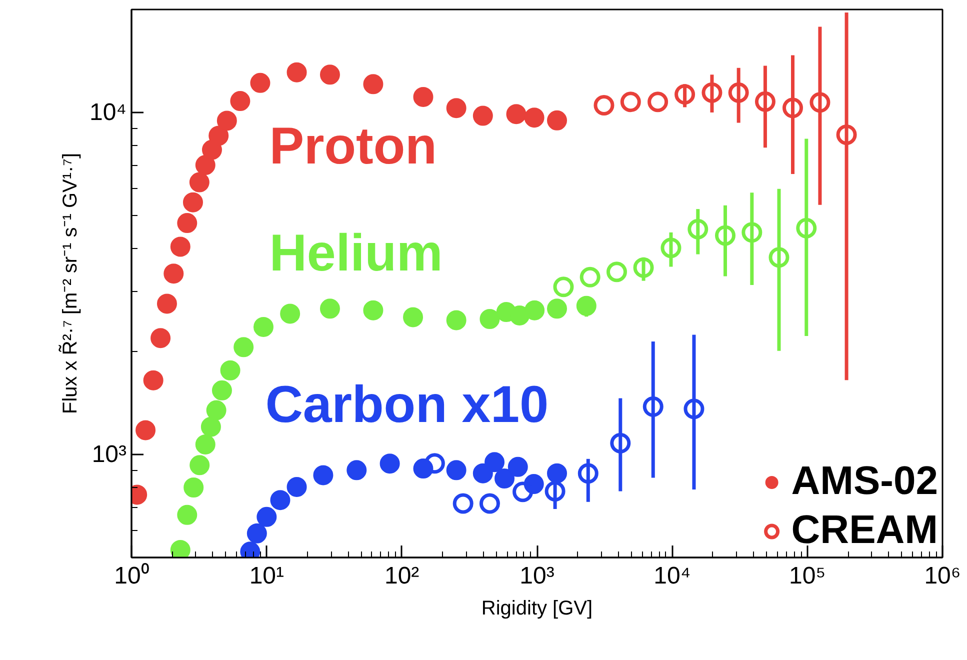  I want to click on annotation: Proton, so click(353, 147).